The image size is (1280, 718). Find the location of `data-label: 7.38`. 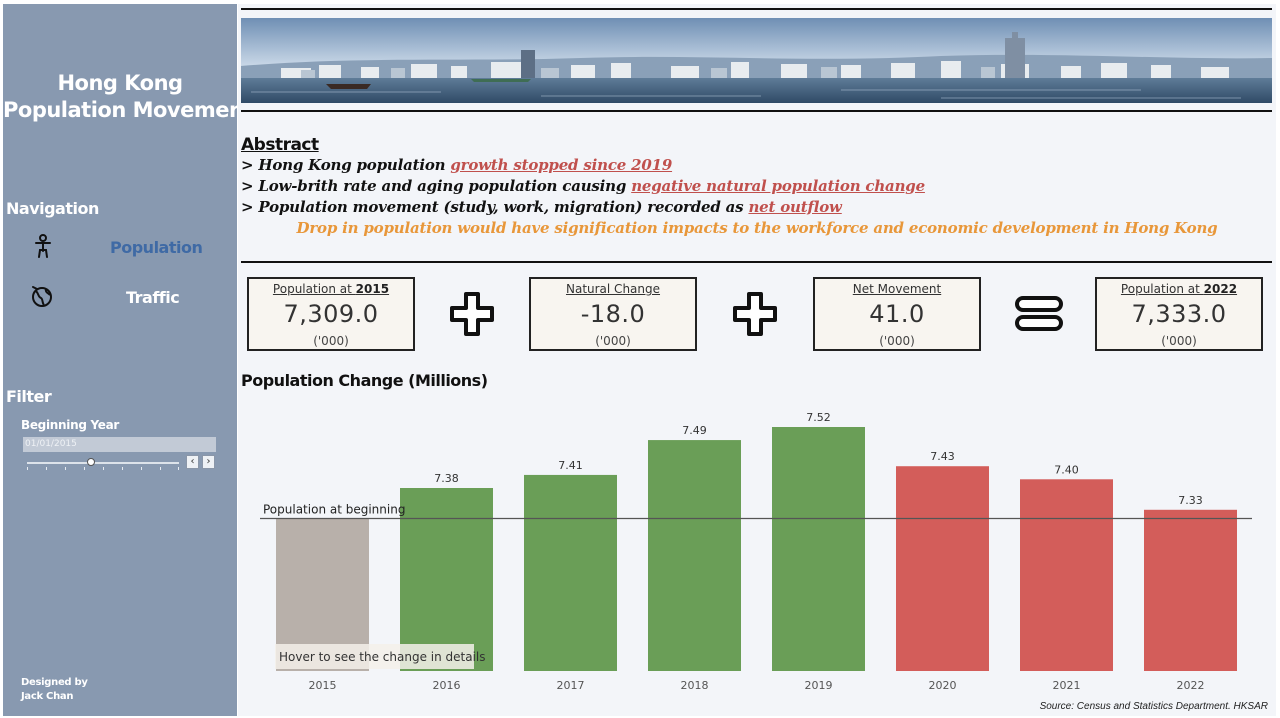

data-label: 7.38 is located at coordinates (446, 478).